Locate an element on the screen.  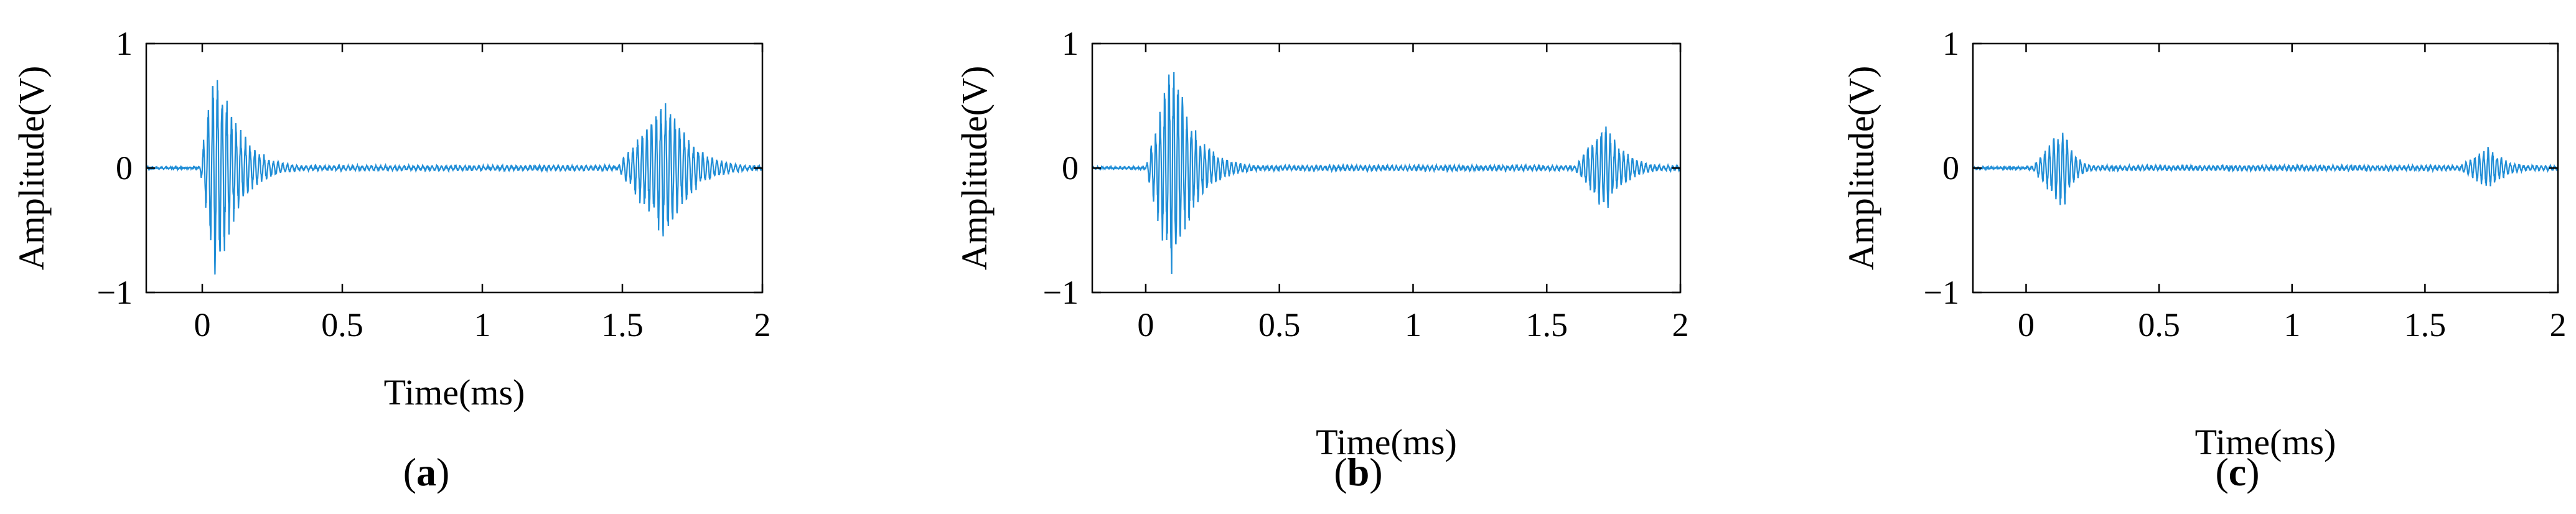
caption-letter-a: a is located at coordinates (426, 472).